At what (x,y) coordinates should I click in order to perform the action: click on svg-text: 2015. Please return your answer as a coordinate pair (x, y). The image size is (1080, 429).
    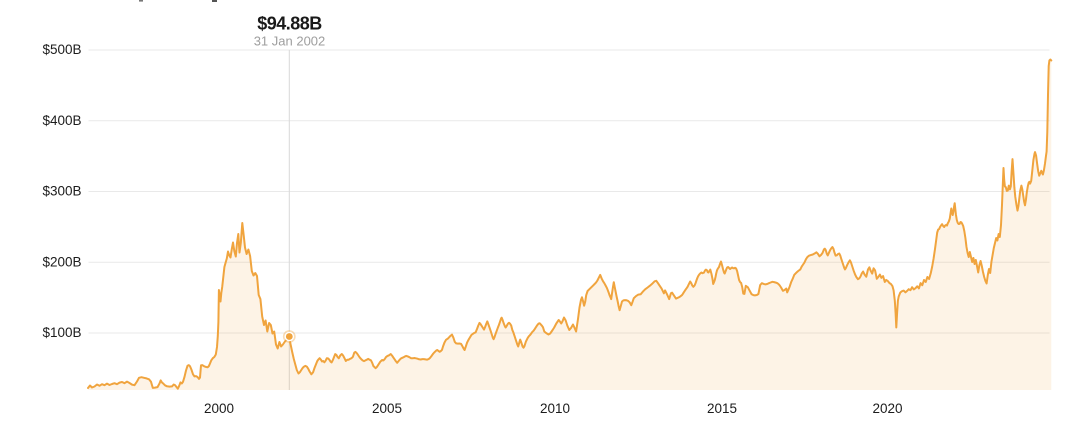
    Looking at the image, I should click on (722, 408).